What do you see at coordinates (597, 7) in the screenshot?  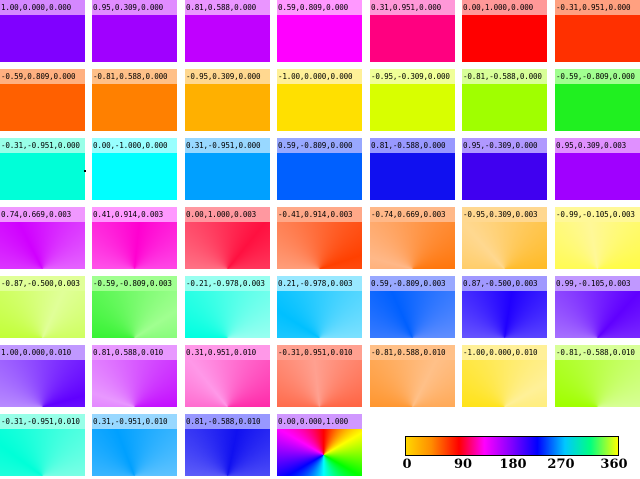 I see `tile-label: -0.31,0.951,0.000` at bounding box center [597, 7].